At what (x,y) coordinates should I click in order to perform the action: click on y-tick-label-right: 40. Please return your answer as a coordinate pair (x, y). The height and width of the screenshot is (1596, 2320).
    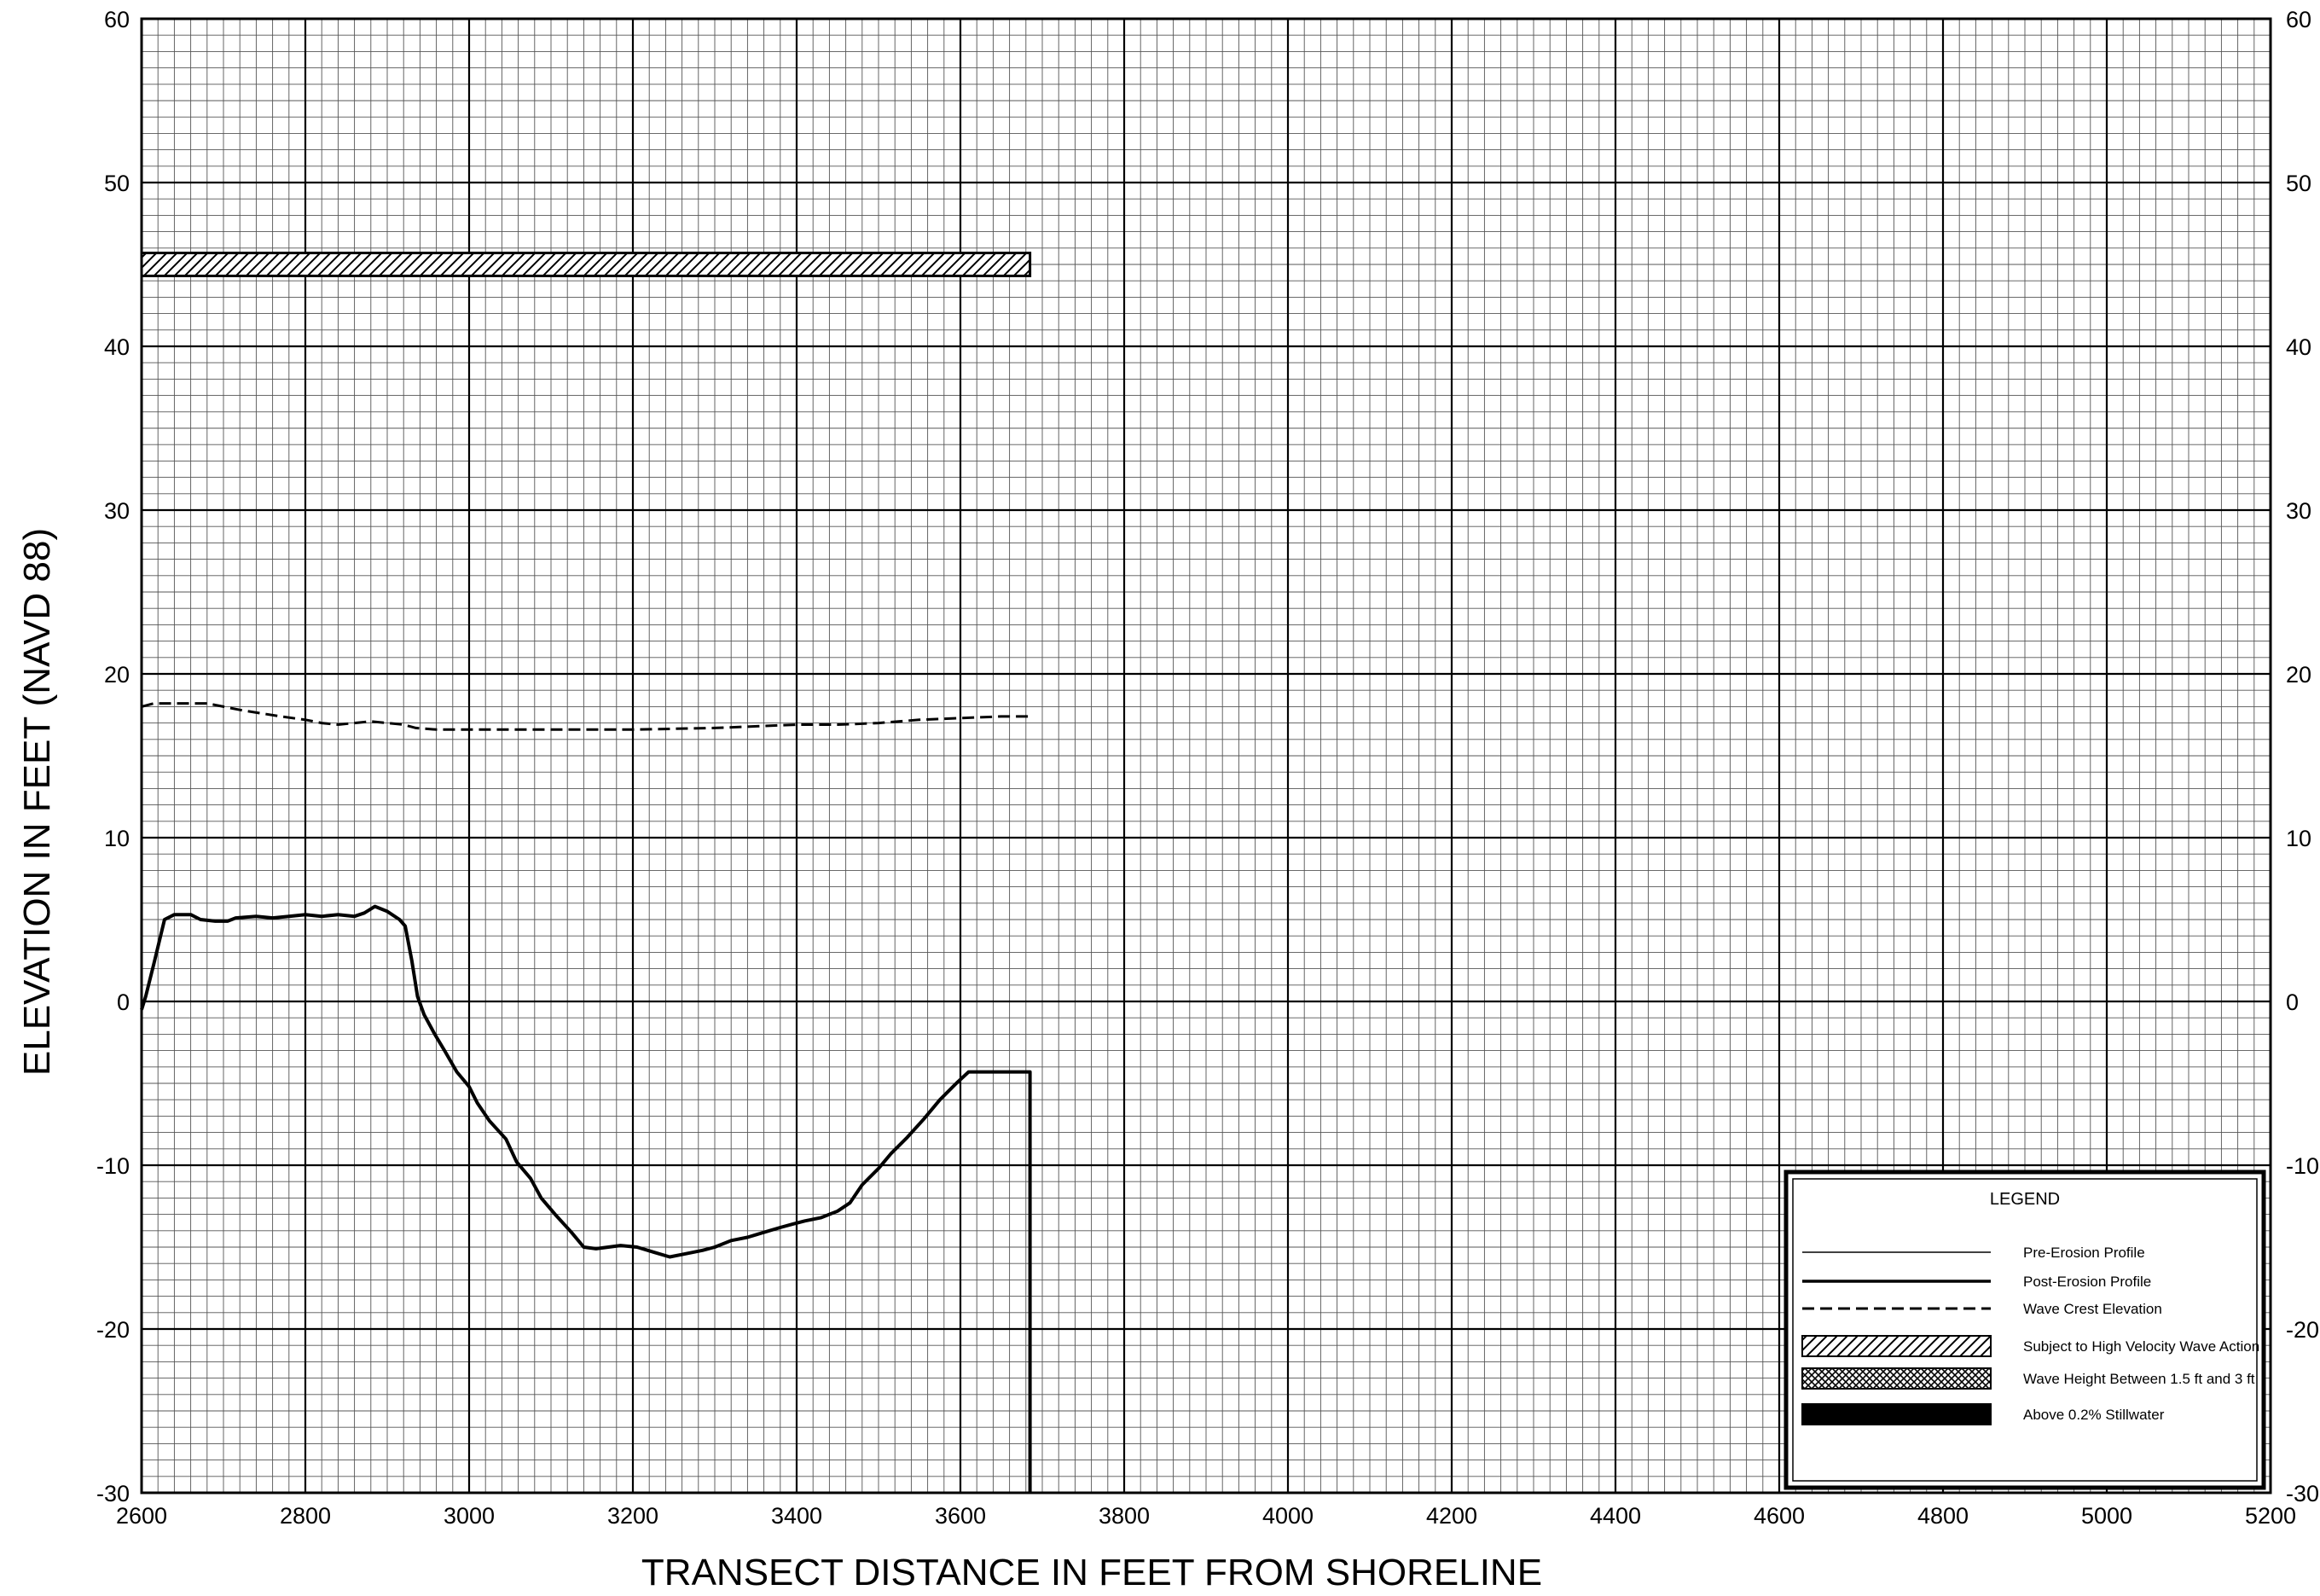
    Looking at the image, I should click on (2298, 347).